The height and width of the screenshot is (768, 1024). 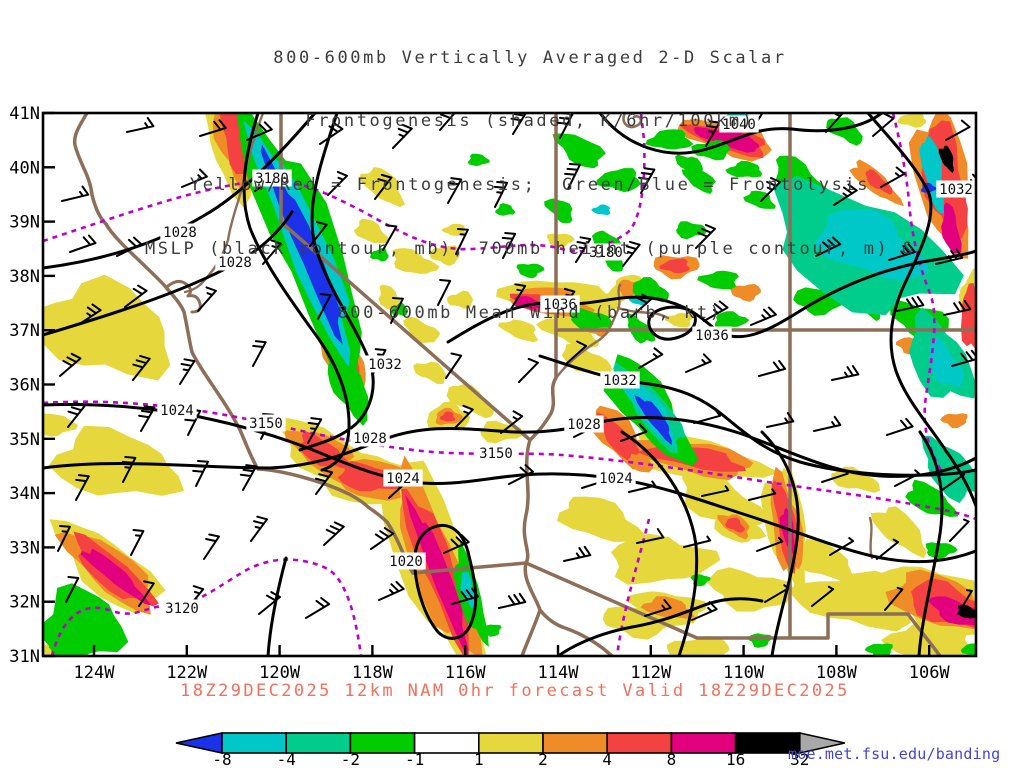 I want to click on svg-text: 1040, so click(x=739, y=125).